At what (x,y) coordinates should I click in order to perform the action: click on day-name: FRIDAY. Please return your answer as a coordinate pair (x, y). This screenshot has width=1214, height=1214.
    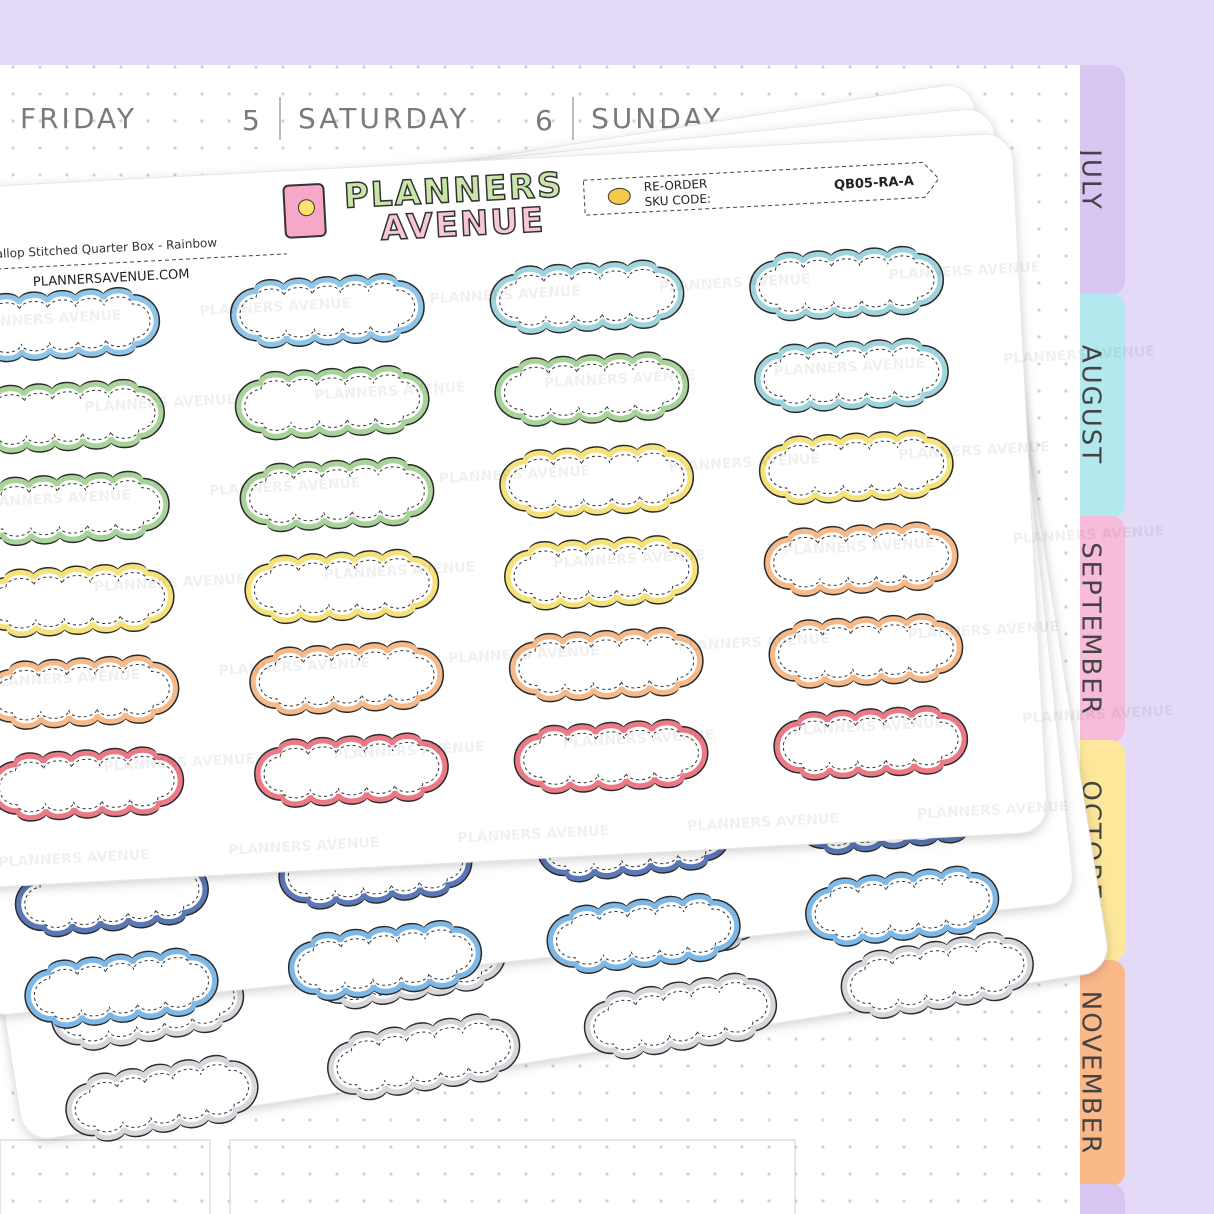
    Looking at the image, I should click on (78, 118).